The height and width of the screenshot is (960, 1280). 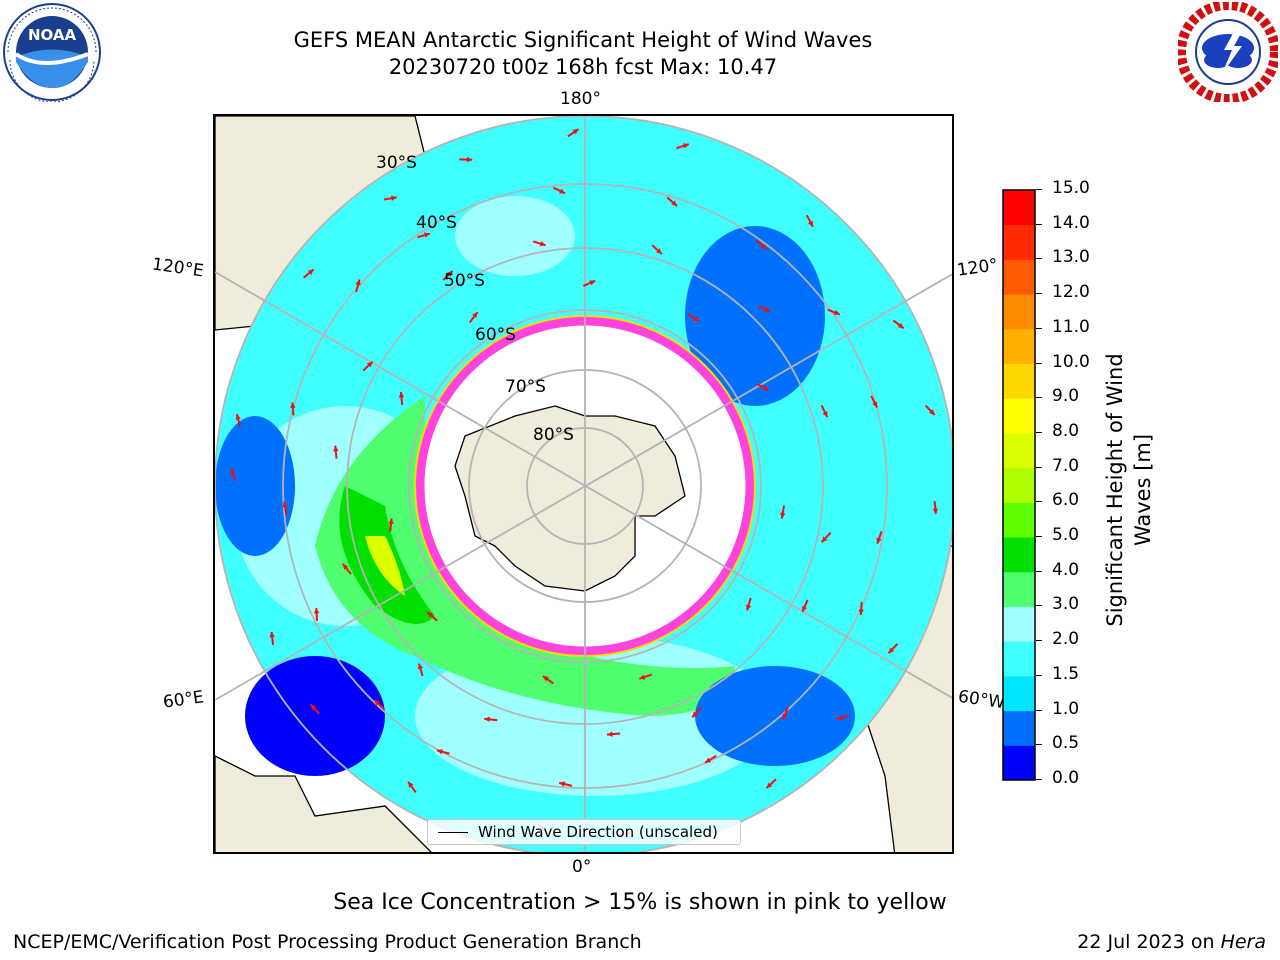 I want to click on lat-label-80s: 80°S, so click(x=553, y=435).